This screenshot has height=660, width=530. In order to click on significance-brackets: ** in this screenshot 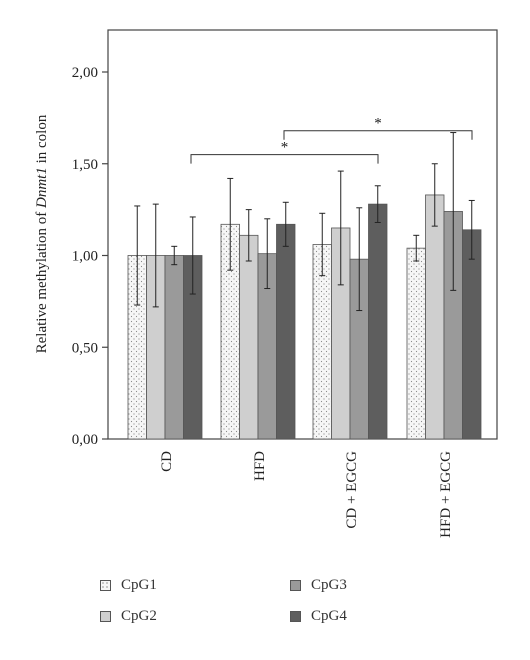, I will do `click(331, 140)`.